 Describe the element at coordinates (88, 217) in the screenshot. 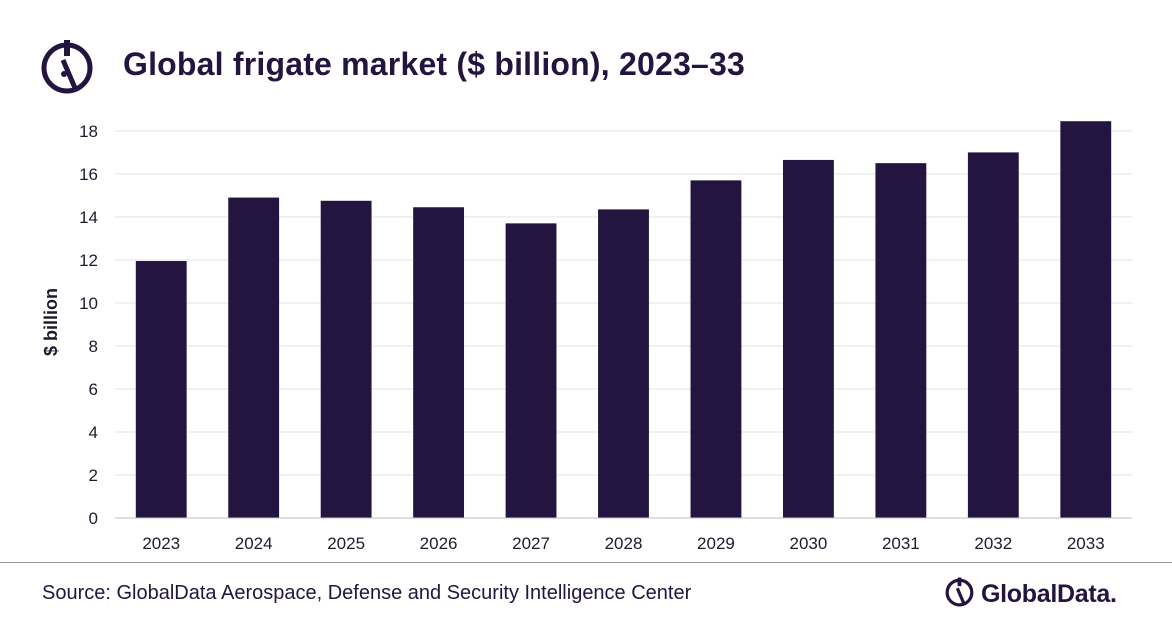

I see `y-tick-label: 14` at that location.